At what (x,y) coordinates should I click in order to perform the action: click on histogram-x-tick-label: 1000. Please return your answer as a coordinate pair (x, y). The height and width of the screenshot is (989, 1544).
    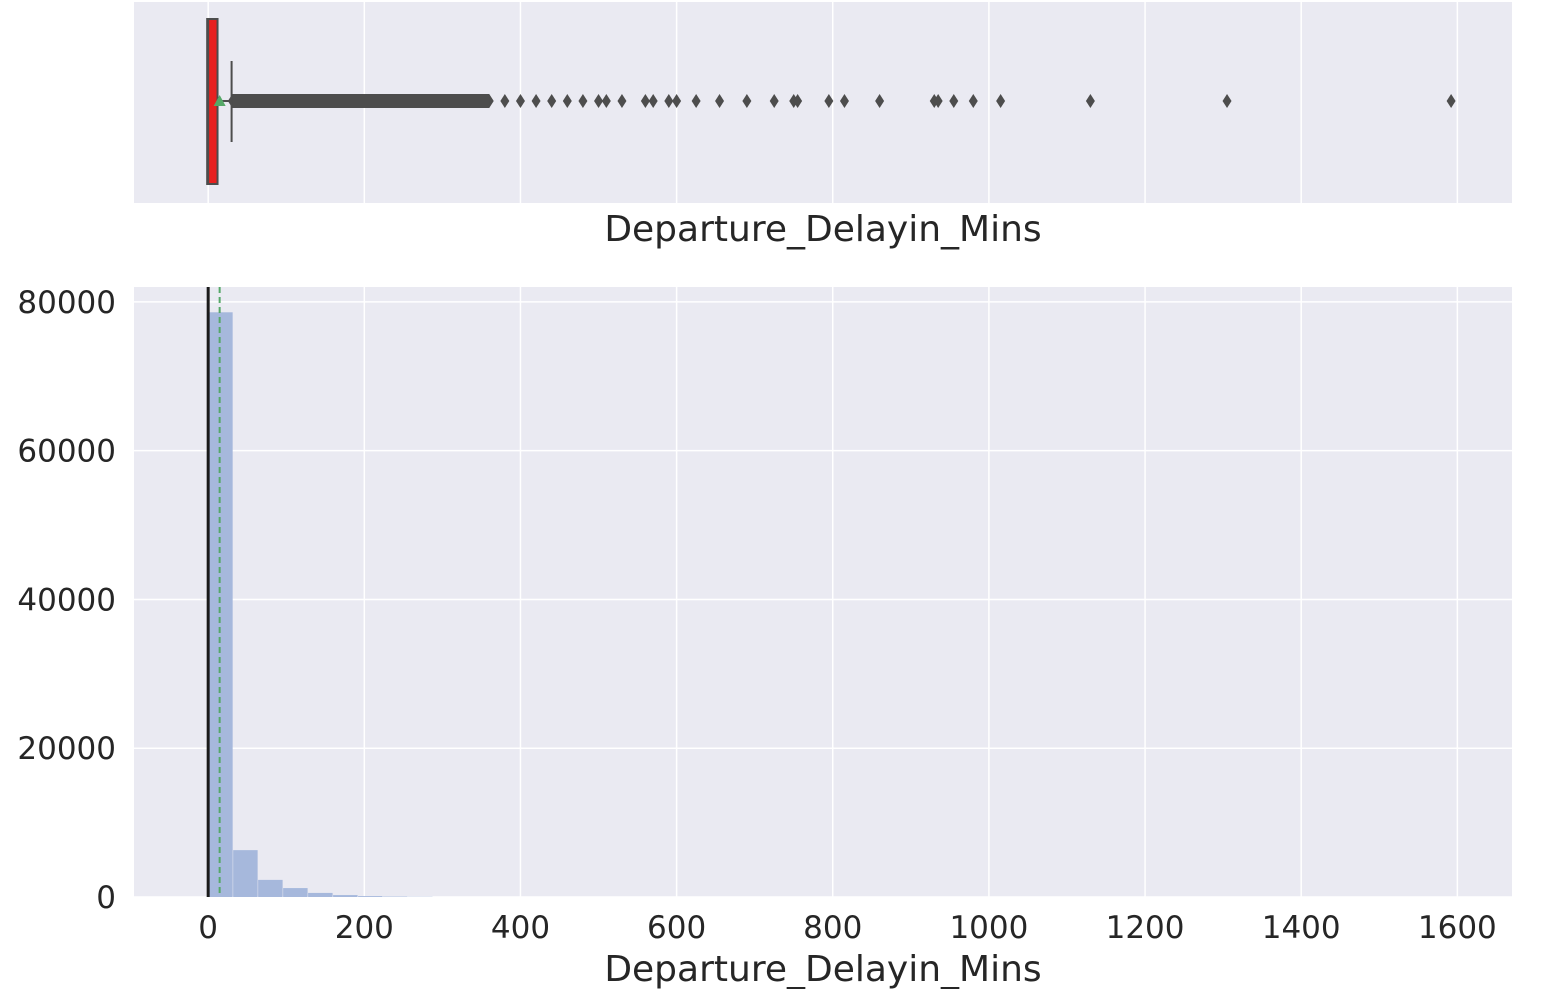
    Looking at the image, I should click on (988, 928).